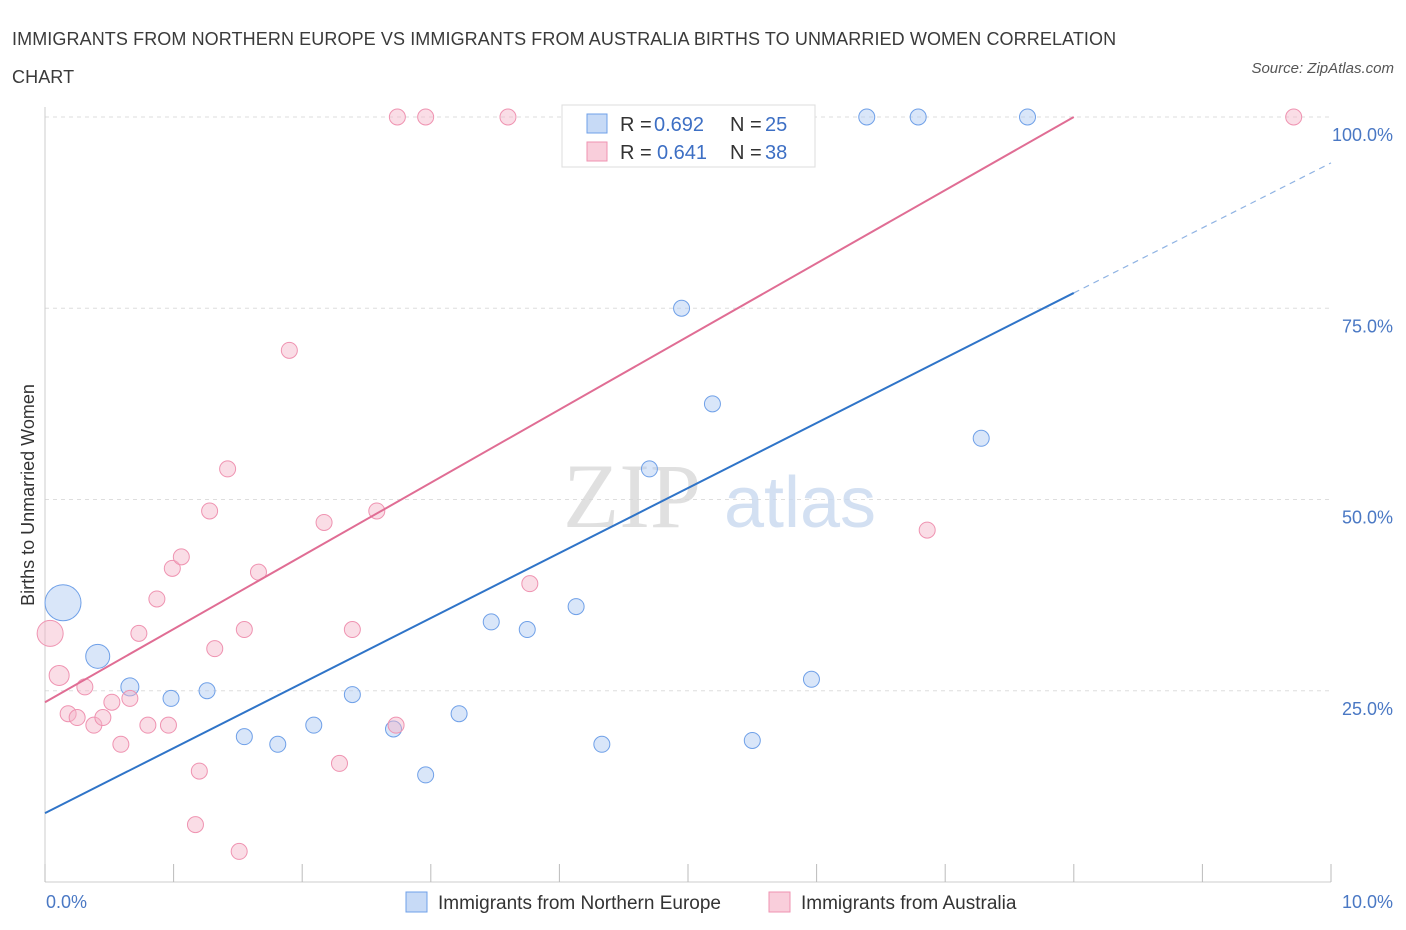  Describe the element at coordinates (682, 153) in the screenshot. I see `legend-r-value-2: 0.641` at that location.